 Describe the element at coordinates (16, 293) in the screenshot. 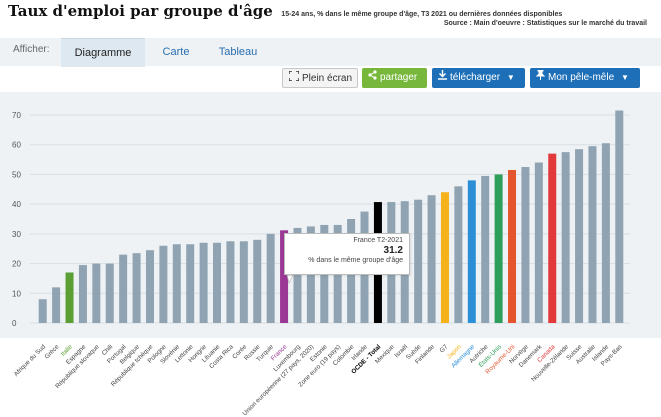

I see `y-tick-label: 10` at that location.